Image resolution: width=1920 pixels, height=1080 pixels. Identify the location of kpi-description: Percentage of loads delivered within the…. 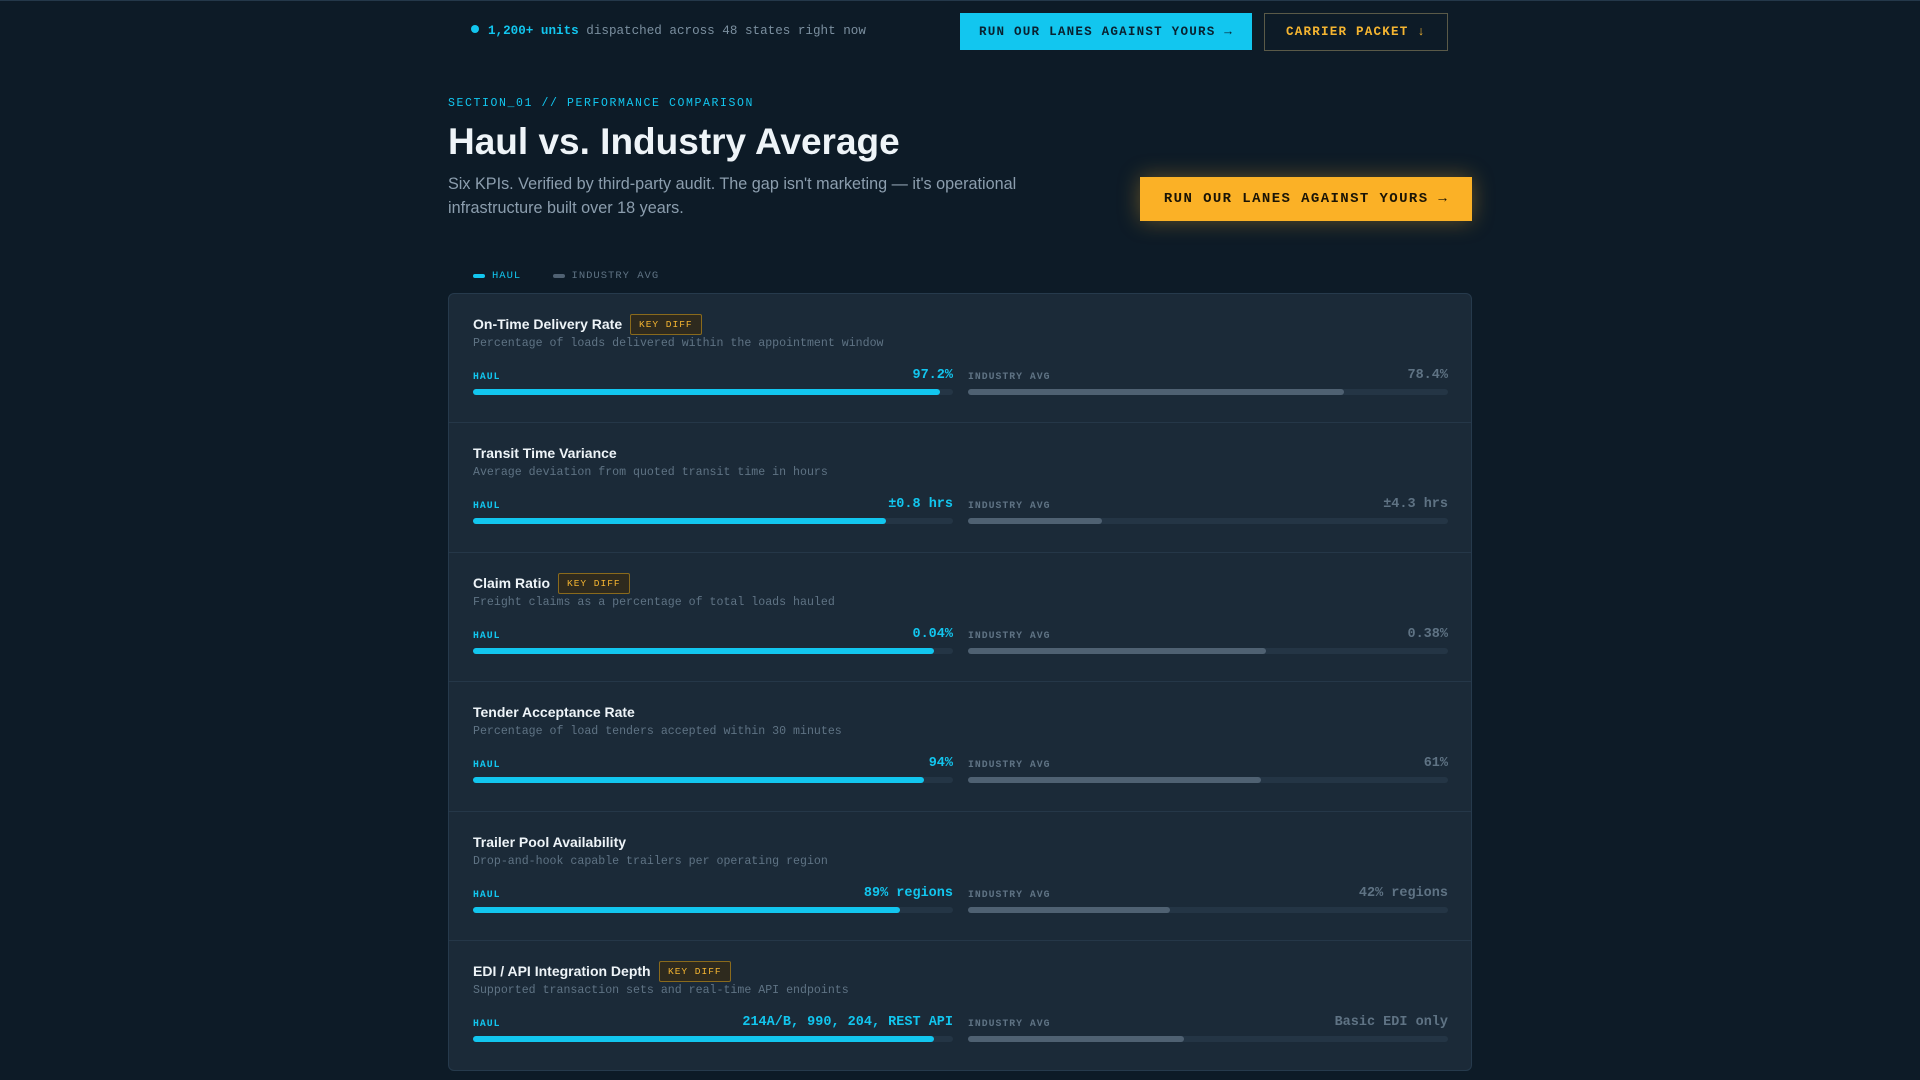
(678, 343).